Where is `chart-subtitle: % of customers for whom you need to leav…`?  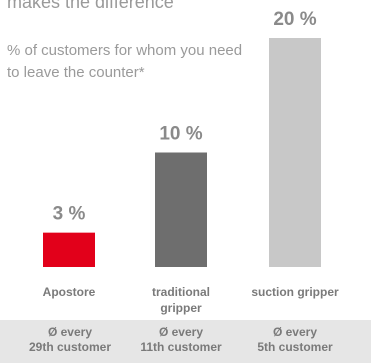
chart-subtitle: % of customers for whom you need to leav… is located at coordinates (125, 61).